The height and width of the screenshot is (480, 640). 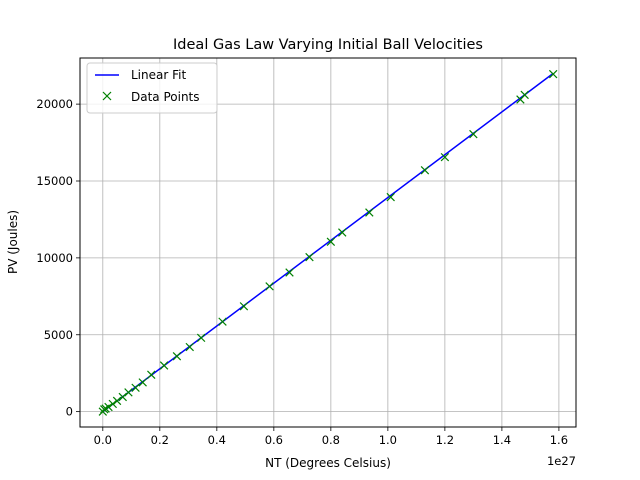 I want to click on y-axis-ticks: 0 5000 10000 15000 20000, so click(x=58, y=258).